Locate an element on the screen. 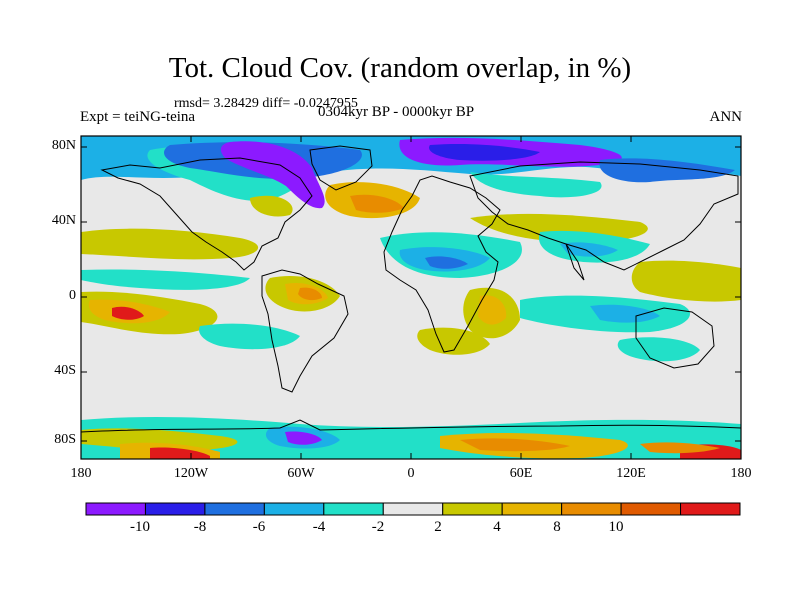  colorbar-label: 2 is located at coordinates (438, 527).